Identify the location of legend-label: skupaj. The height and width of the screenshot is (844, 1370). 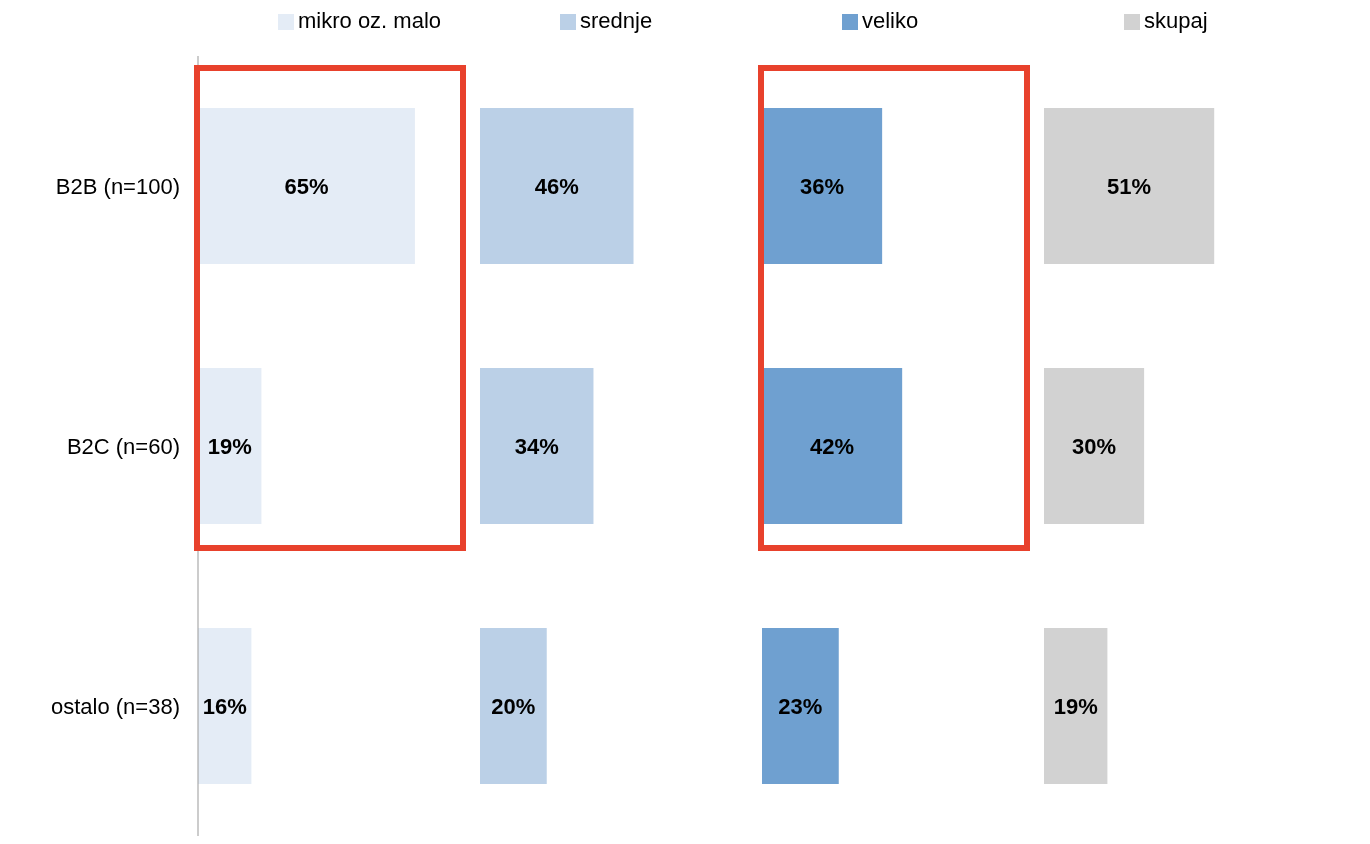
(1176, 20).